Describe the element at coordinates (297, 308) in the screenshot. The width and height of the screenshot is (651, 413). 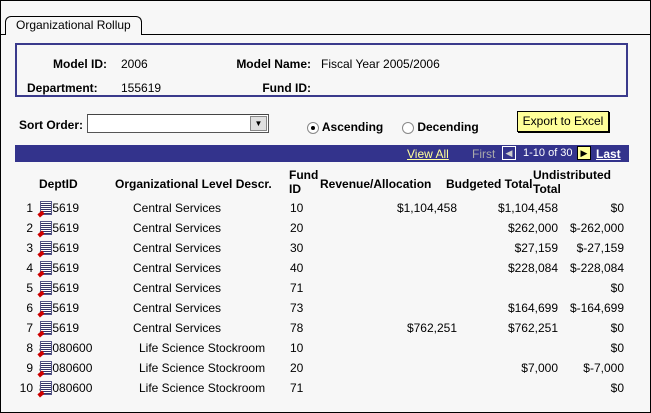
I see `fund-id: 73` at that location.